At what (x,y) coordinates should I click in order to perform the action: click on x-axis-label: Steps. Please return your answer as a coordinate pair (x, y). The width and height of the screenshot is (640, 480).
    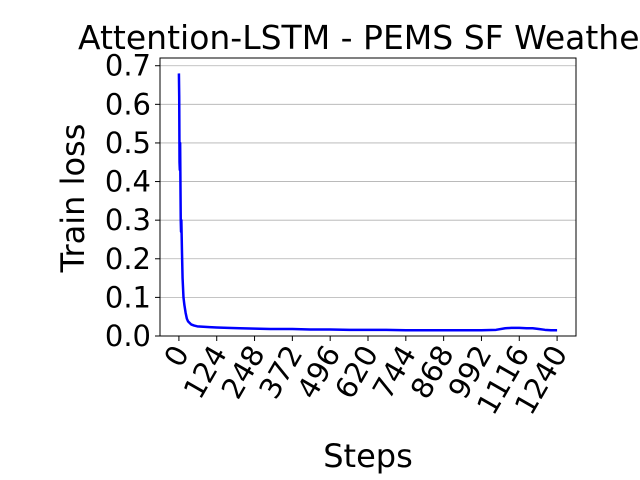
    Looking at the image, I should click on (368, 456).